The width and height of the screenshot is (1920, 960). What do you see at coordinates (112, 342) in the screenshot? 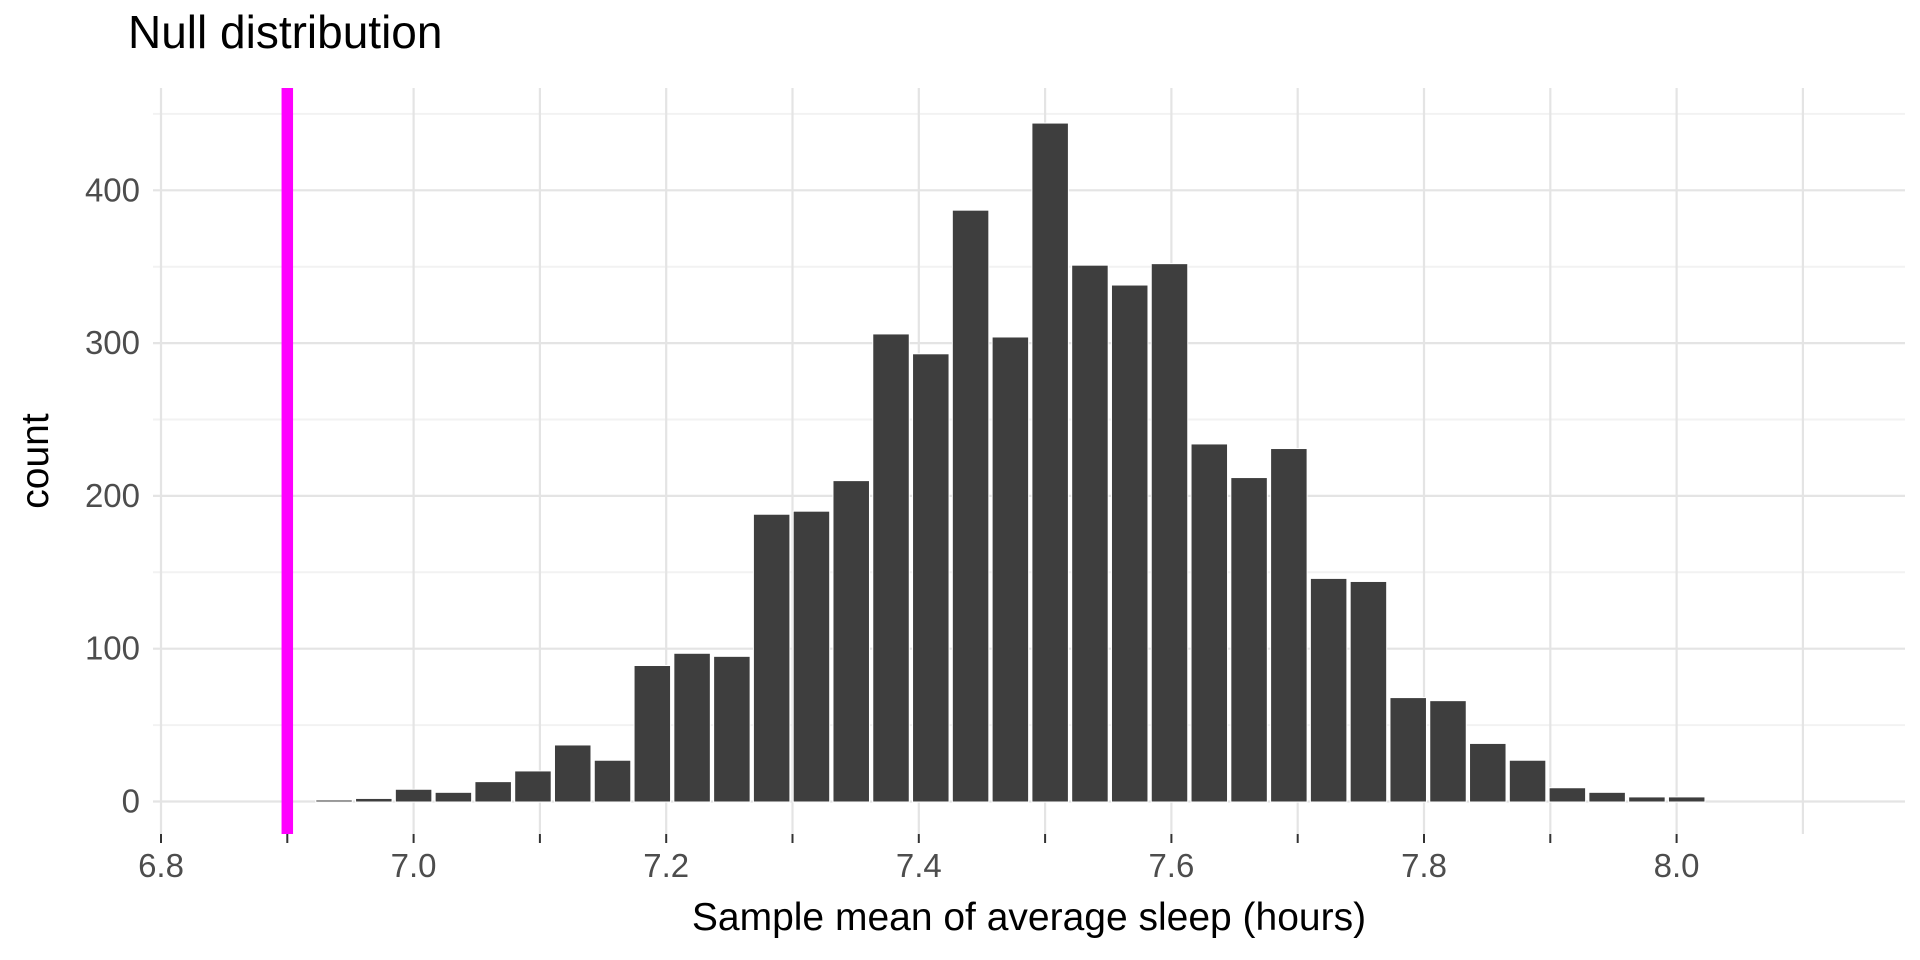
I see `y-tick-label: 300` at bounding box center [112, 342].